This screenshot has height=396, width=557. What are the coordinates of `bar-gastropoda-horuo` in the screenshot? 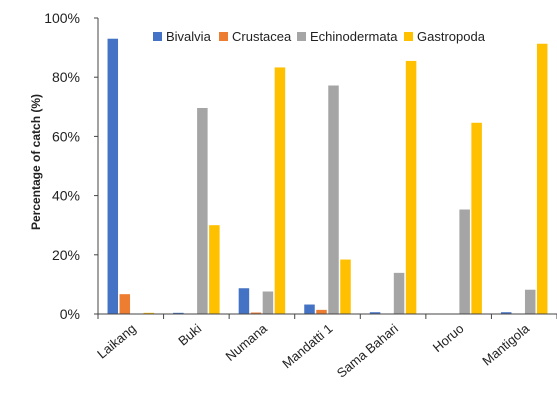 It's located at (476, 218).